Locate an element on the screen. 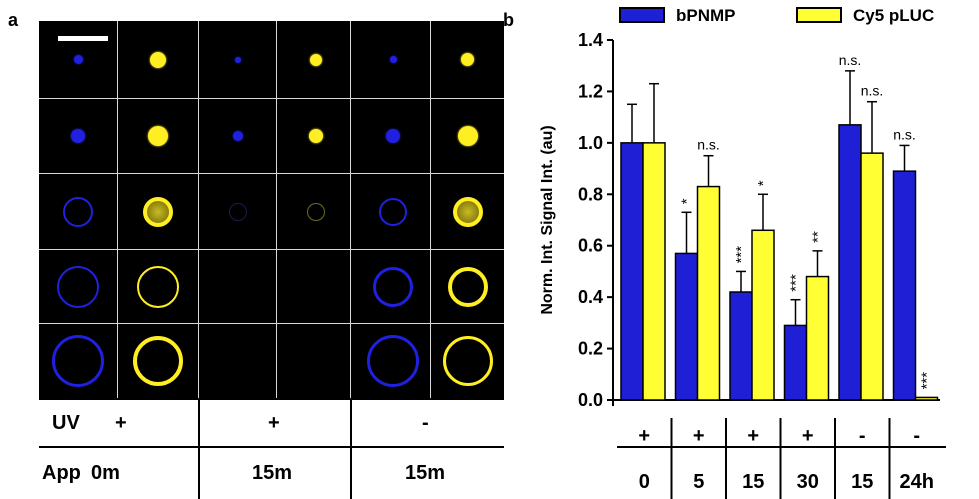  x-category-label: 5 is located at coordinates (698, 482).